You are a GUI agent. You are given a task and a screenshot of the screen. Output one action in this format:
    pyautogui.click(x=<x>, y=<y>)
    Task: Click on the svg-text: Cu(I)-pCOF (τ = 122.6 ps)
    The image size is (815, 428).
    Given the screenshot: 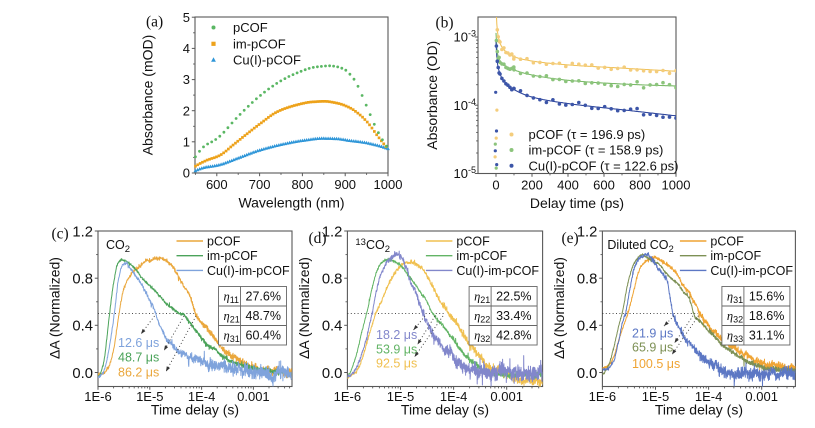 What is the action you would take?
    pyautogui.click(x=604, y=165)
    